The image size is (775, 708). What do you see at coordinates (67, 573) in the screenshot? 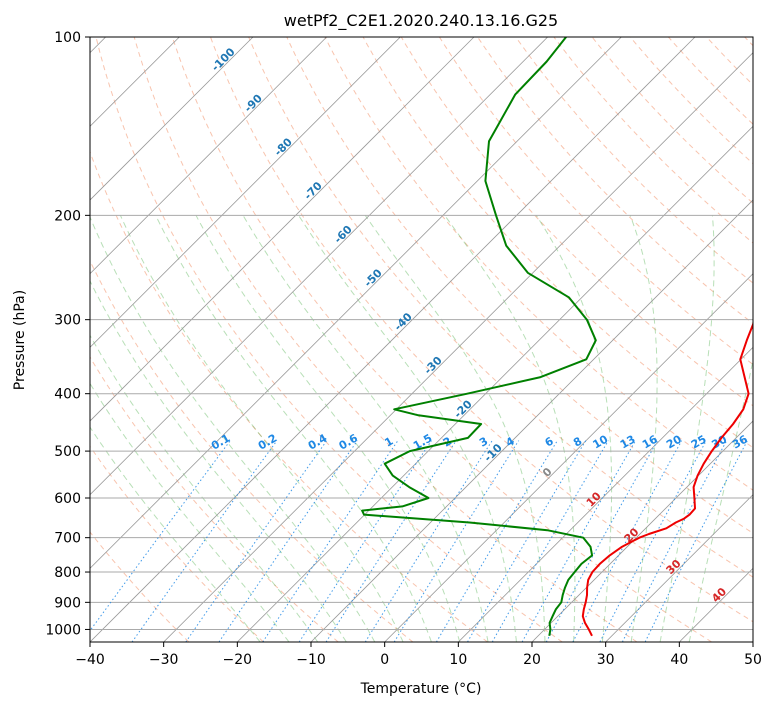
I see `y-tick-label: 800` at bounding box center [67, 573].